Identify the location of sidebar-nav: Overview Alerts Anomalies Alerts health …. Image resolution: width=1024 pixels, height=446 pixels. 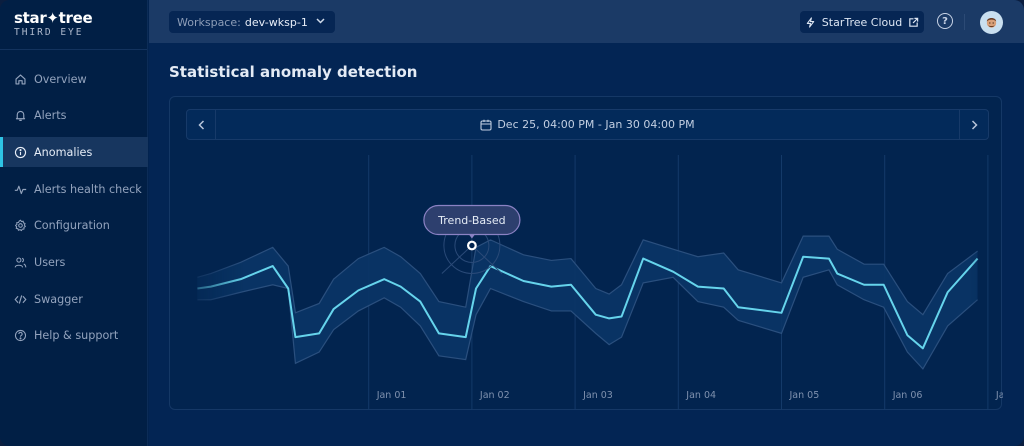
(74, 211).